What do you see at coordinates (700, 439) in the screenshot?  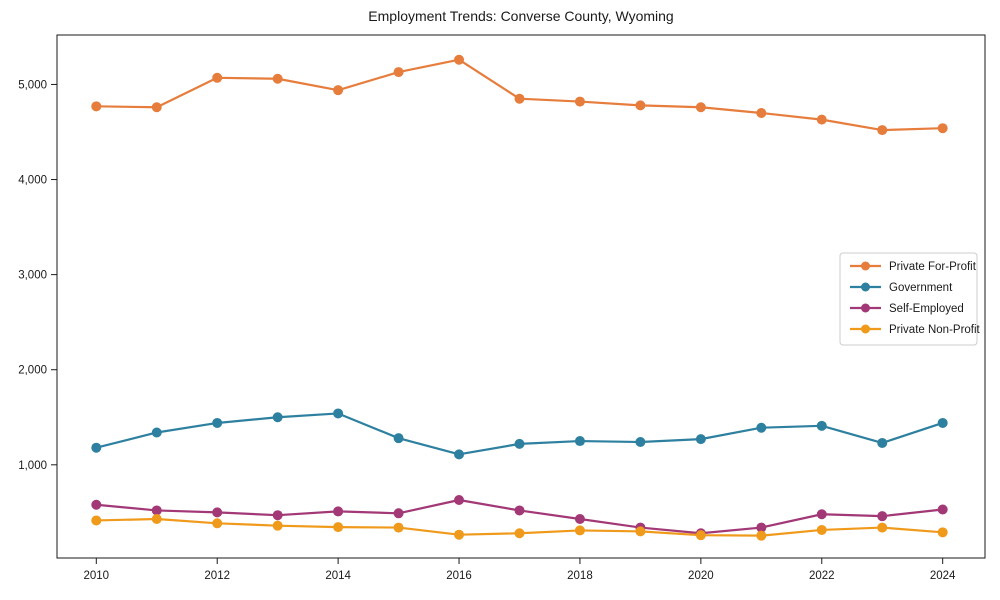 I see `data-point-government-2020` at bounding box center [700, 439].